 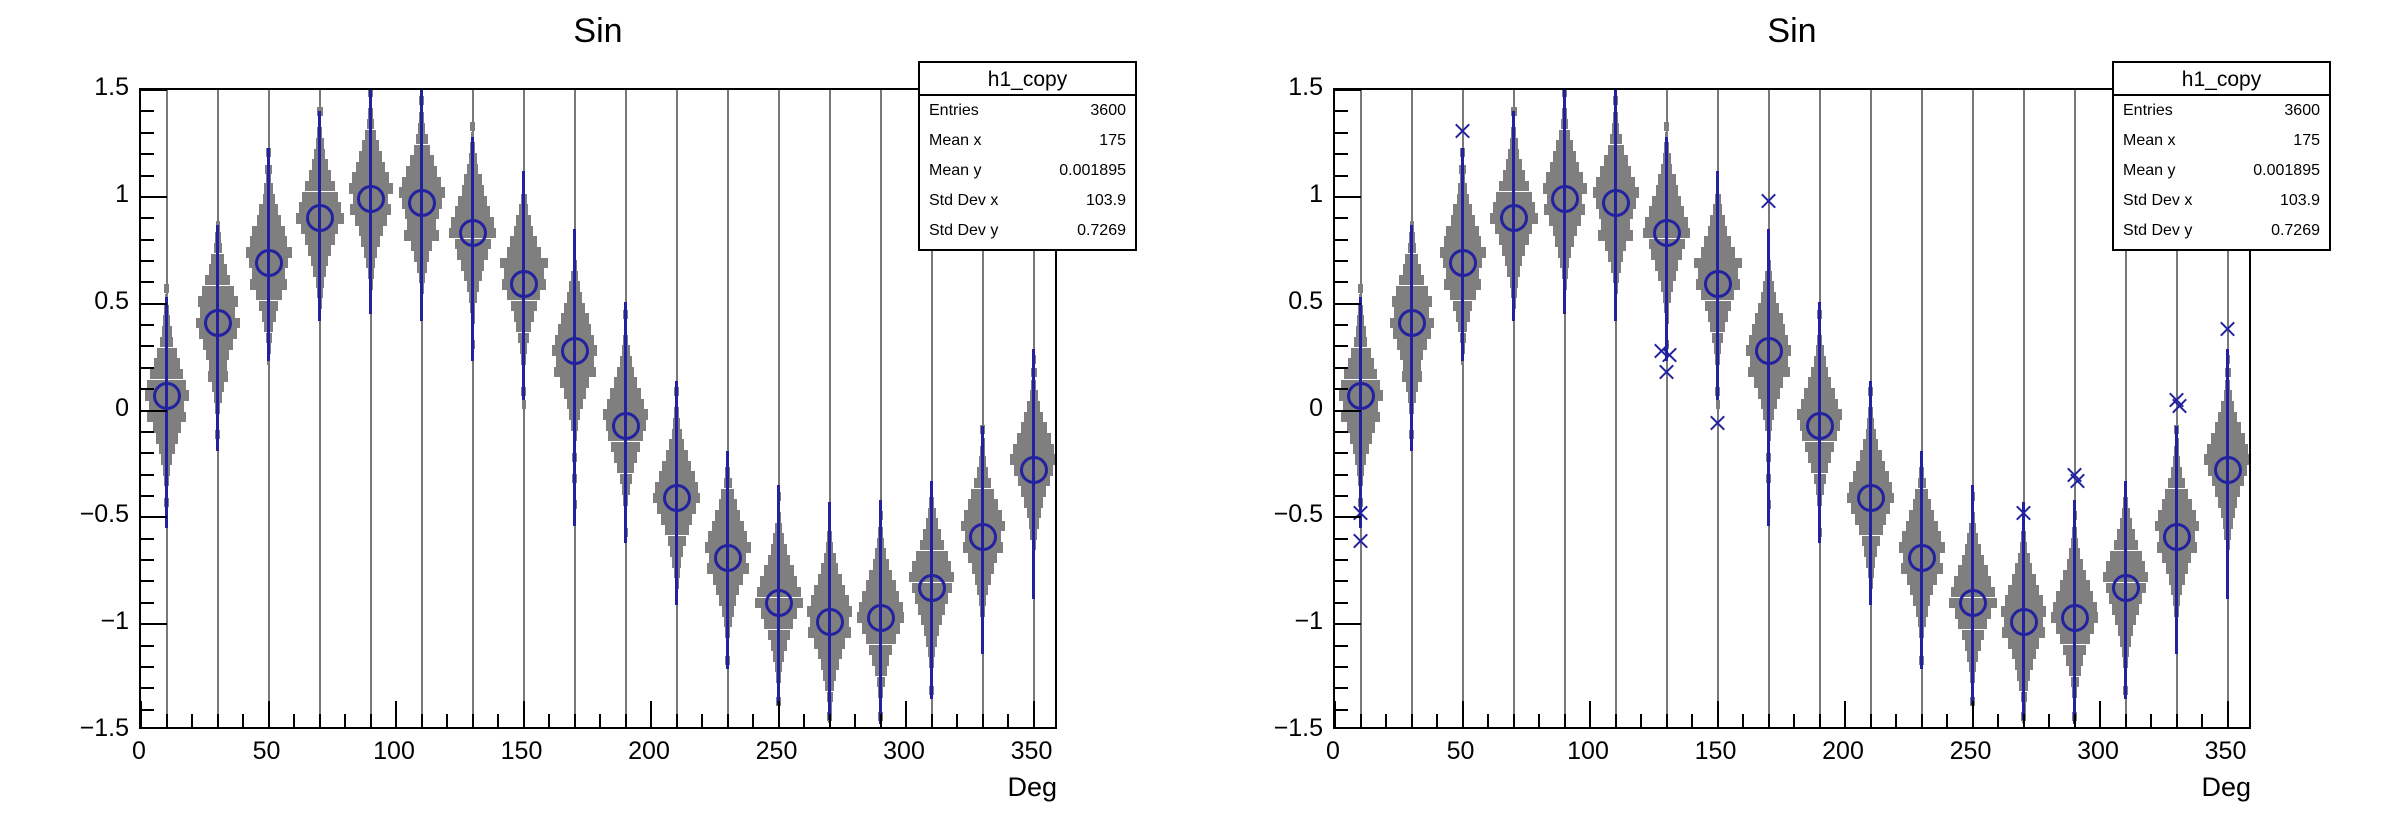 I want to click on stats-row-value: 3600, so click(x=1108, y=110).